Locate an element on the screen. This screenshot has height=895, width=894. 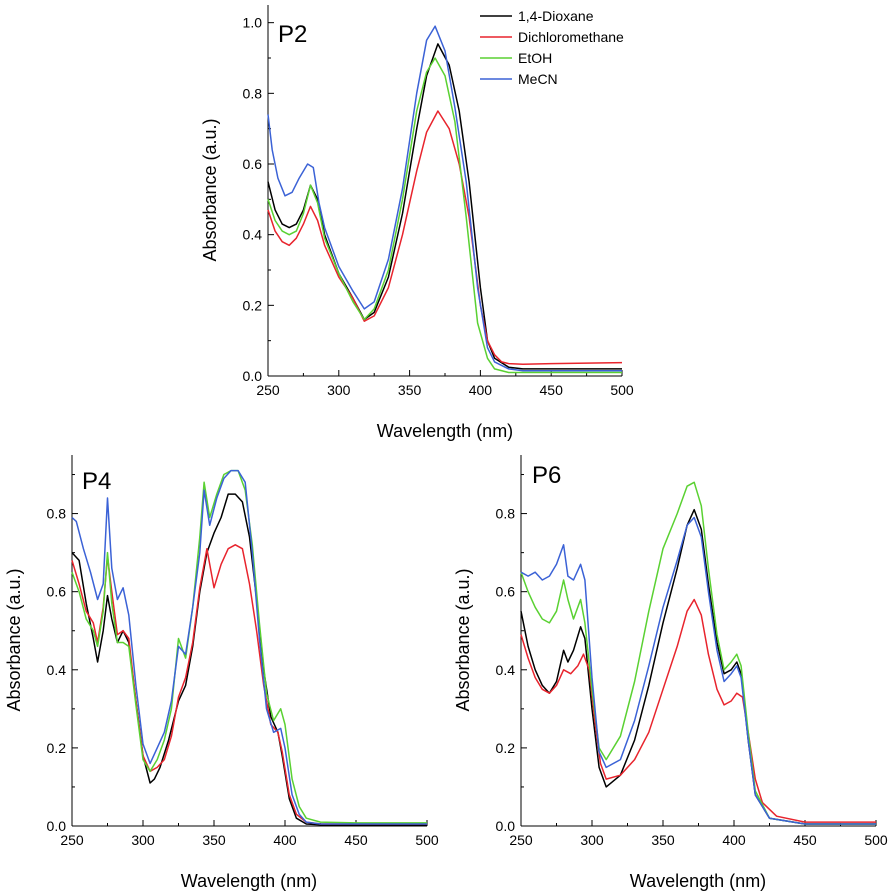
p6-x-tick-label: 350 is located at coordinates (663, 840).